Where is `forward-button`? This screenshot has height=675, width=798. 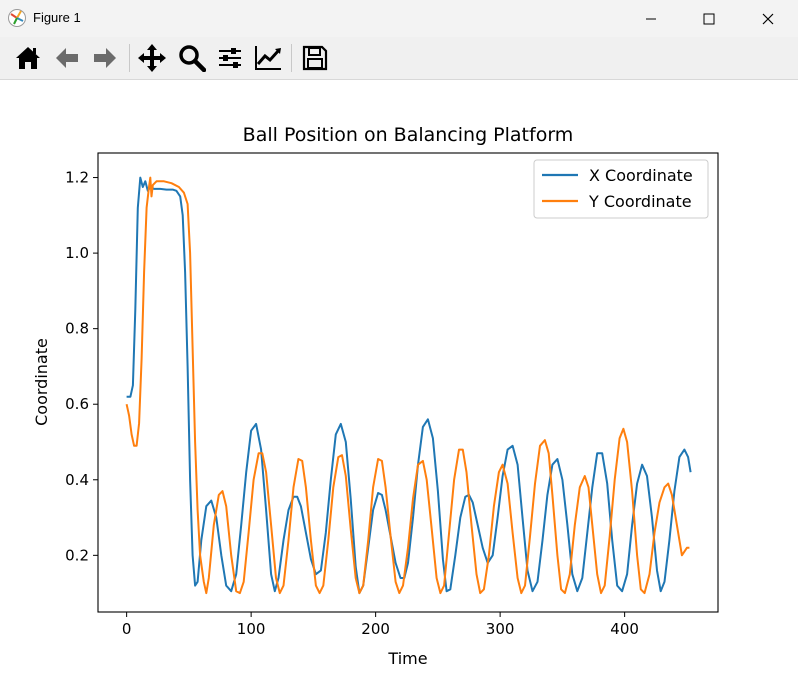
forward-button is located at coordinates (105, 58).